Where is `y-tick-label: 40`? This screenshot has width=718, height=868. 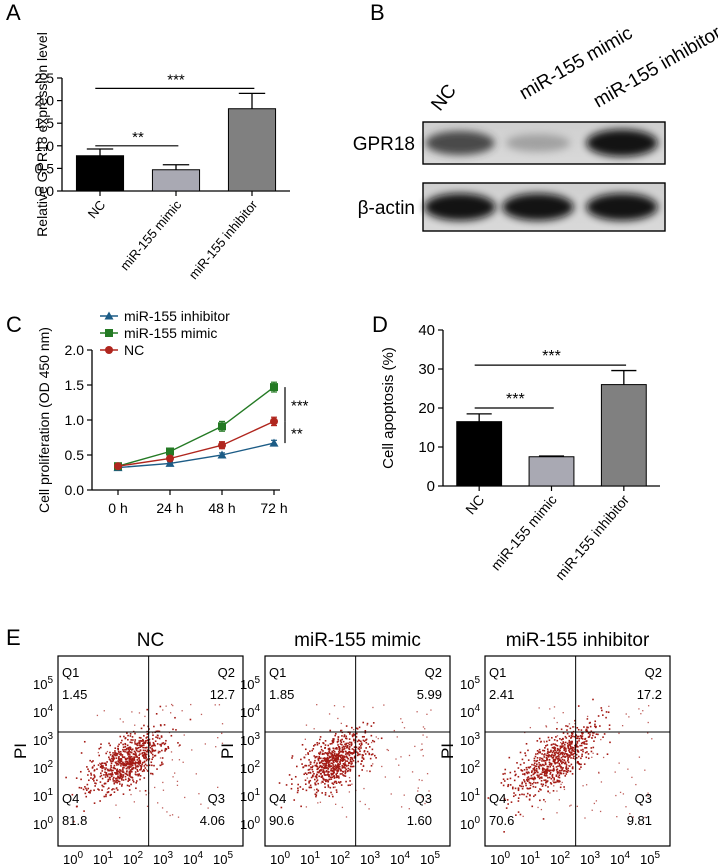 y-tick-label: 40 is located at coordinates (426, 330).